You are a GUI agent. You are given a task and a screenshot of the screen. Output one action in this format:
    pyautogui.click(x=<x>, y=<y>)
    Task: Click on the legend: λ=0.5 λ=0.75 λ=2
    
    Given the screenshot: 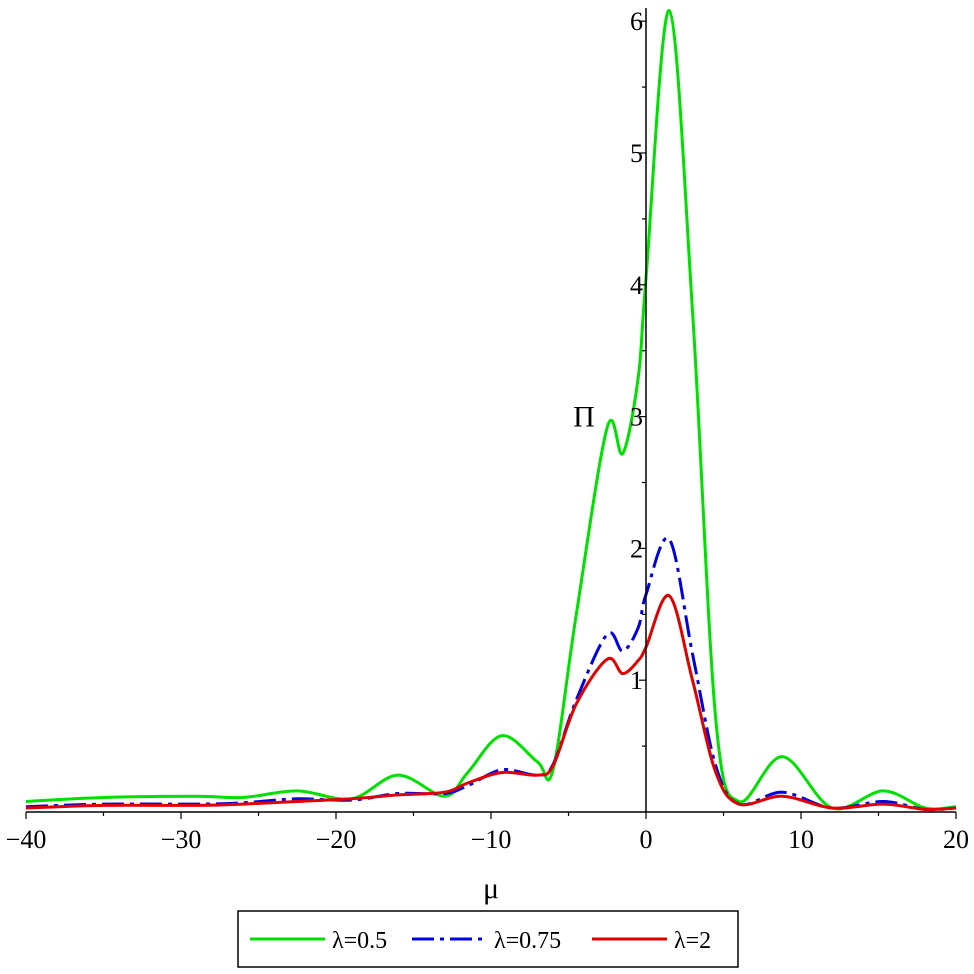 What is the action you would take?
    pyautogui.click(x=488, y=939)
    